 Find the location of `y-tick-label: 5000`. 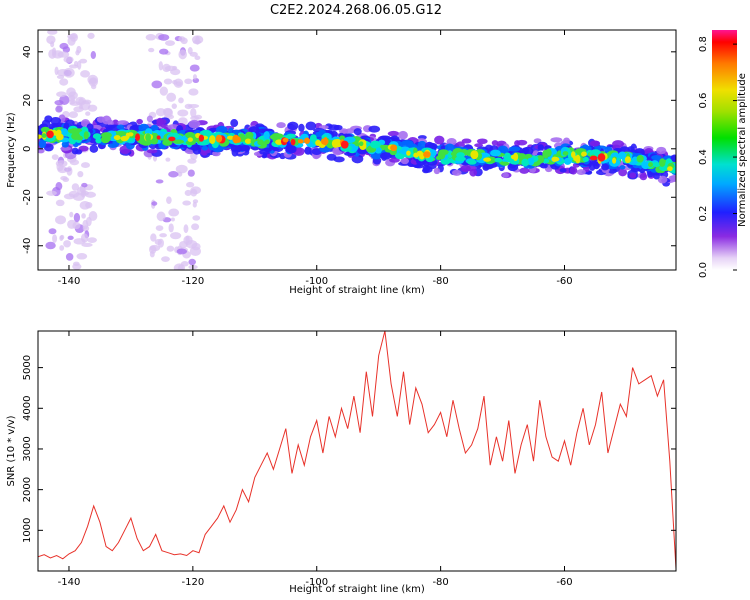

y-tick-label: 5000 is located at coordinates (27, 367).